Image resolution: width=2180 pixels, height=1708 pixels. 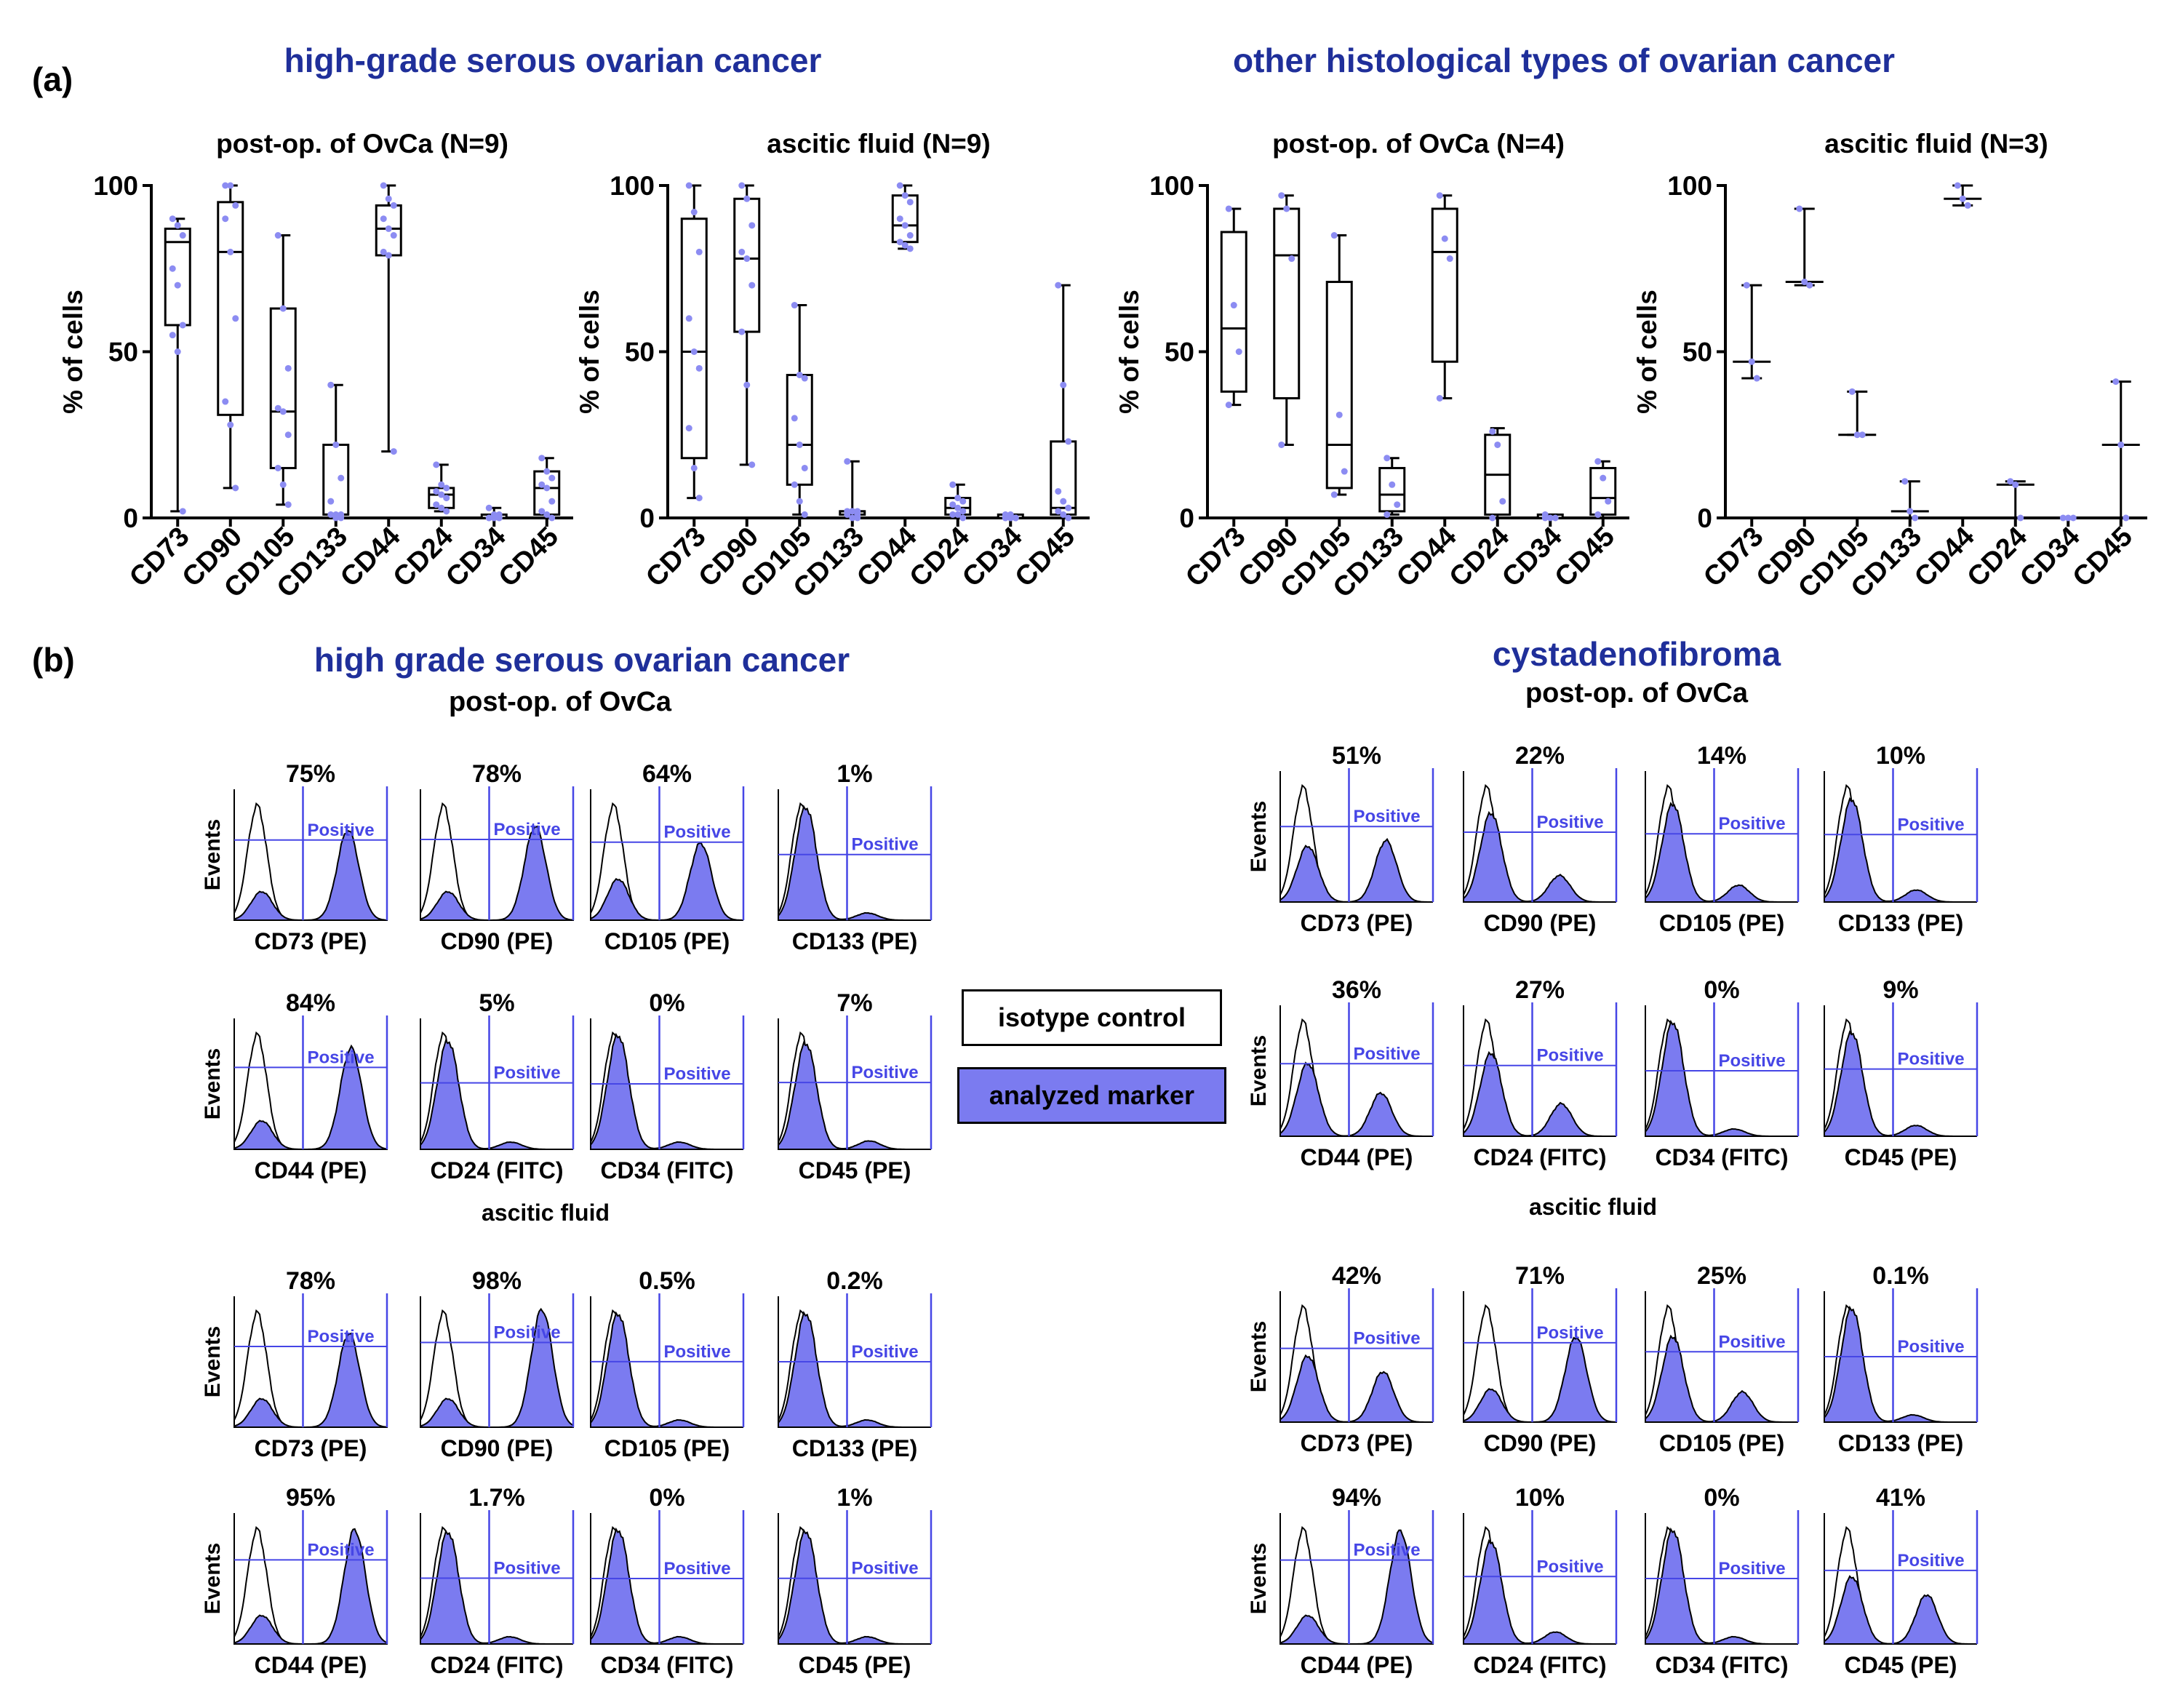 I want to click on histogram-cd73: 78% Positive CD73 (PE) Events, so click(x=294, y=1364).